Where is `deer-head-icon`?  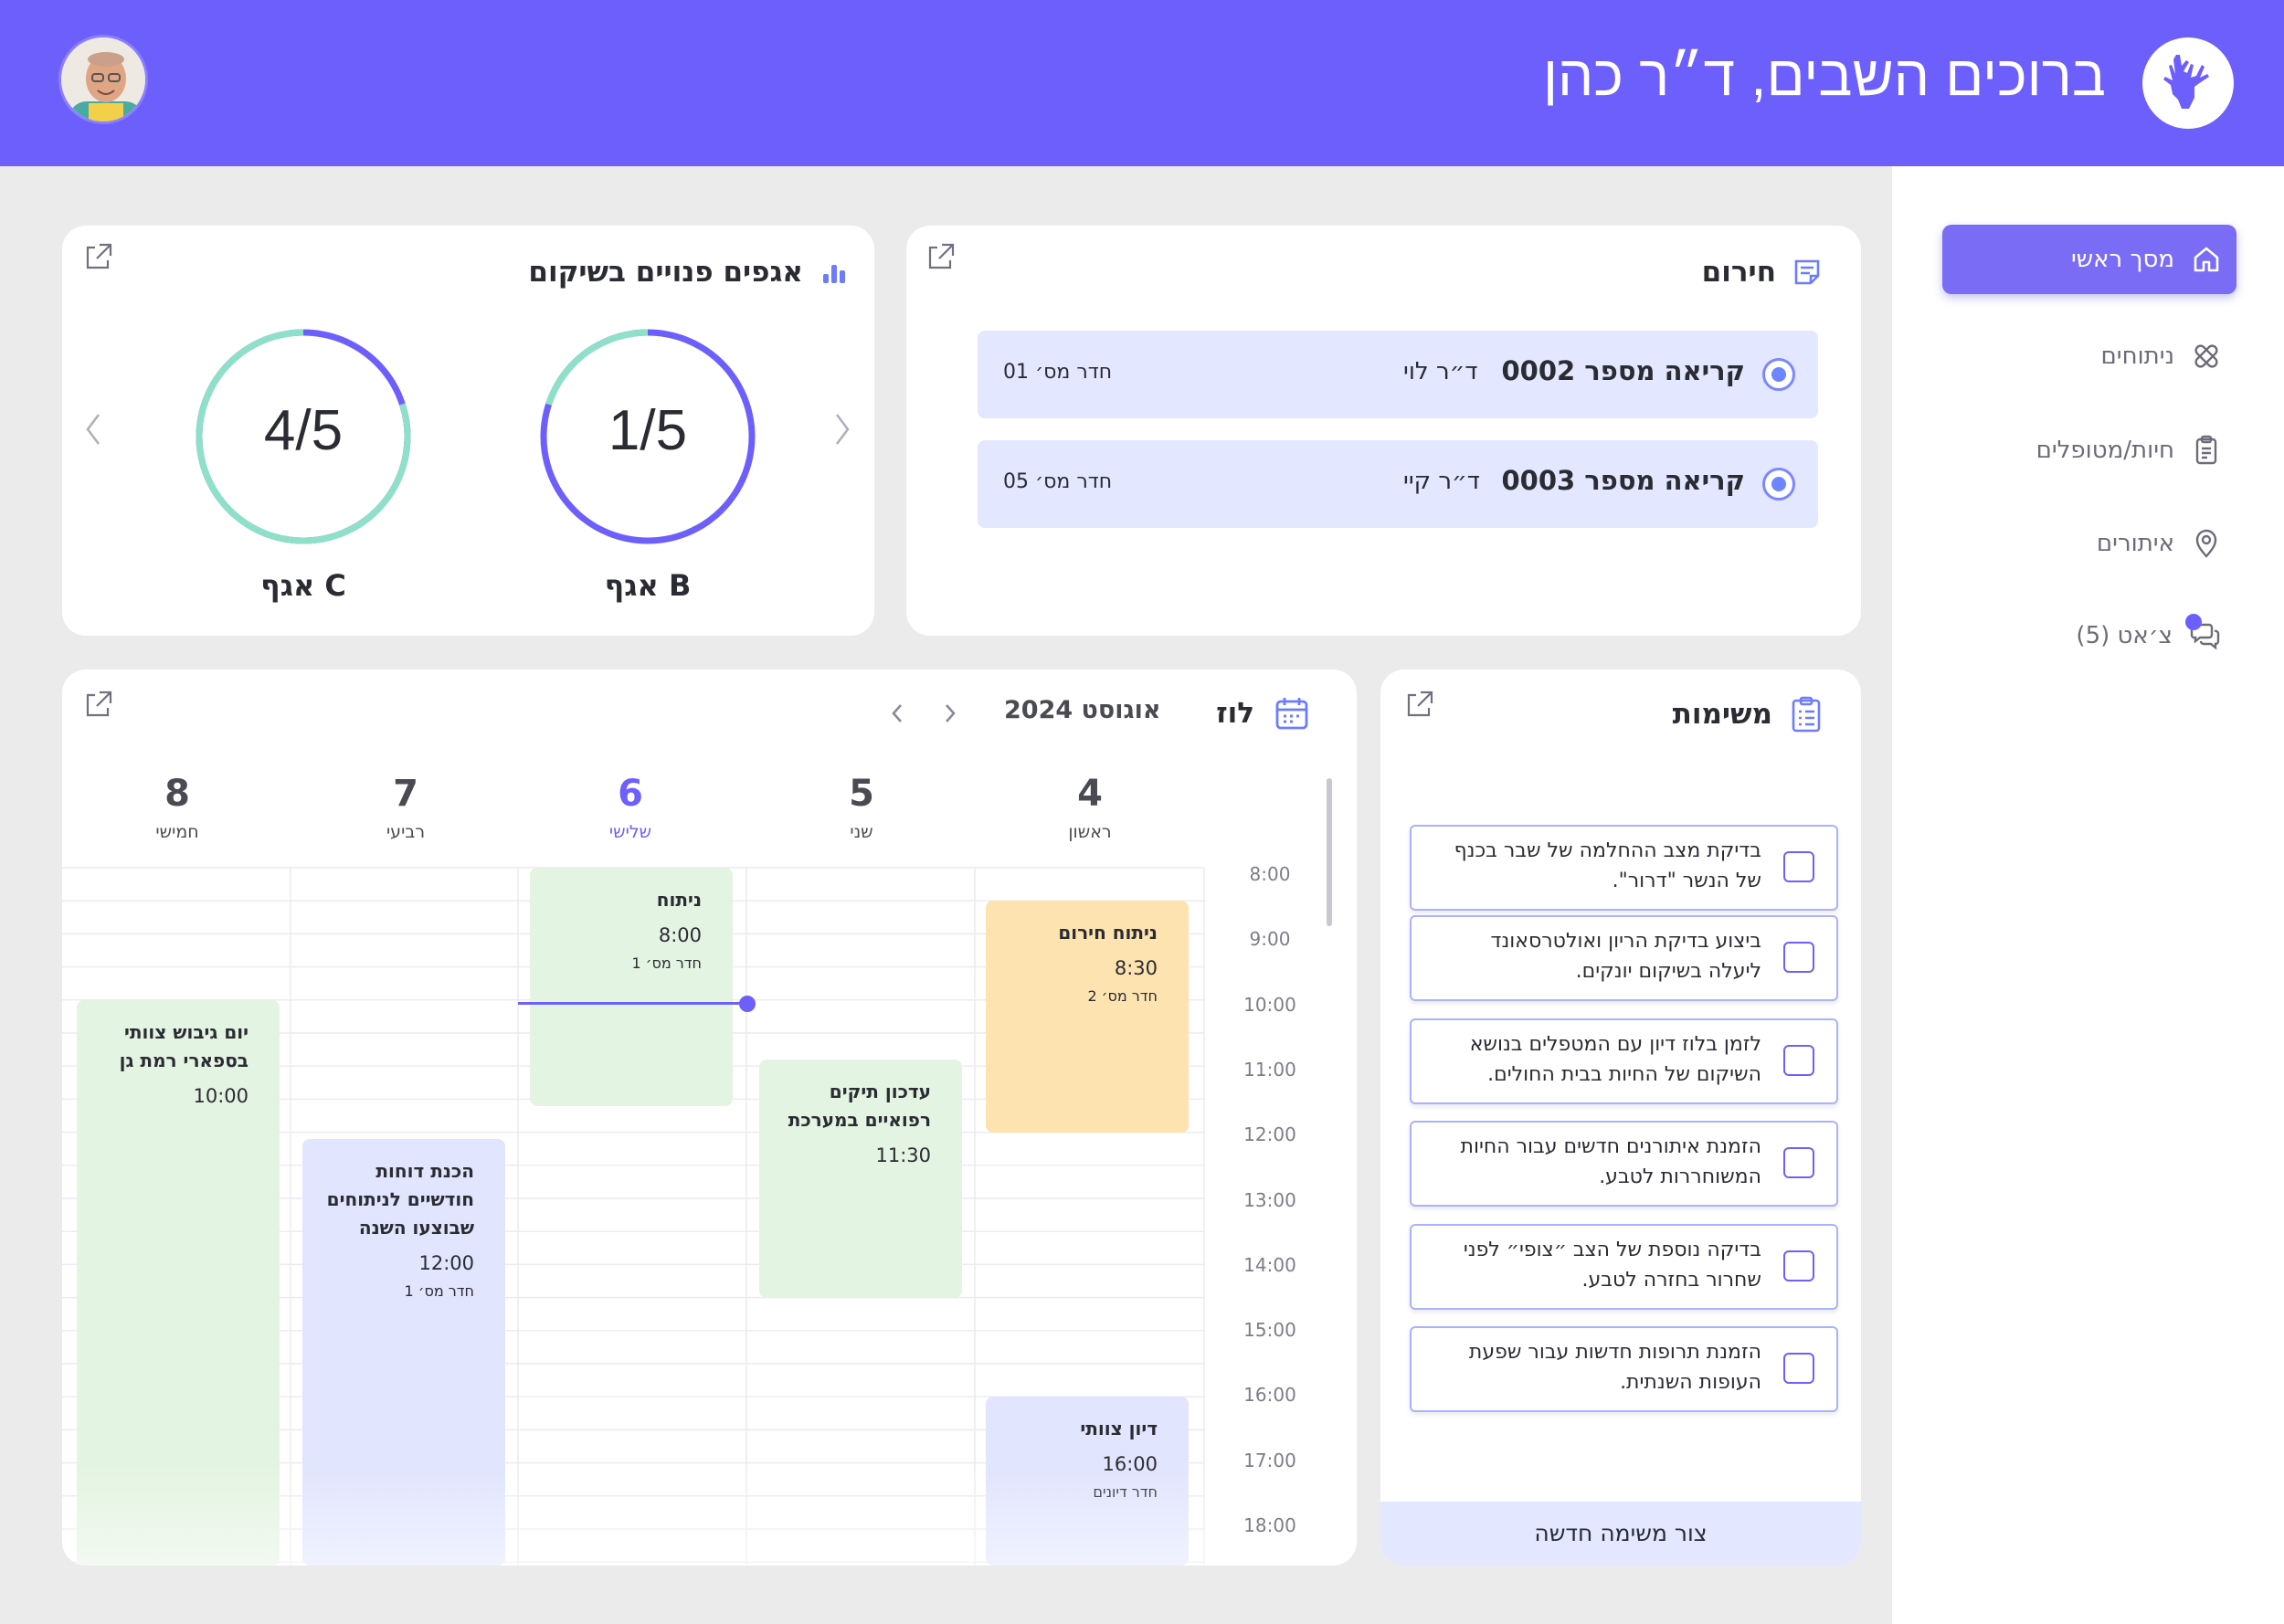 deer-head-icon is located at coordinates (2188, 83).